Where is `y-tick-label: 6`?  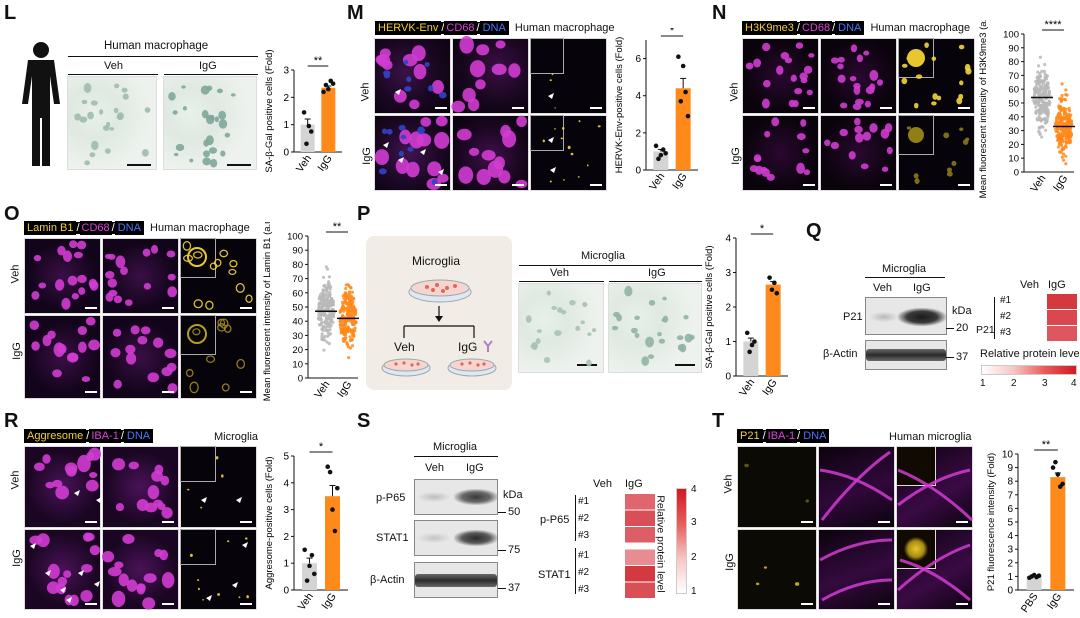
y-tick-label: 6 is located at coordinates (638, 59).